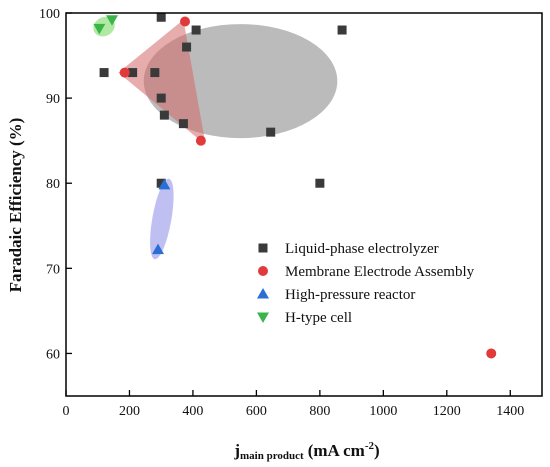 The width and height of the screenshot is (550, 467). What do you see at coordinates (15, 205) in the screenshot?
I see `y-axis-title: Faradaic Efficiency (%)` at bounding box center [15, 205].